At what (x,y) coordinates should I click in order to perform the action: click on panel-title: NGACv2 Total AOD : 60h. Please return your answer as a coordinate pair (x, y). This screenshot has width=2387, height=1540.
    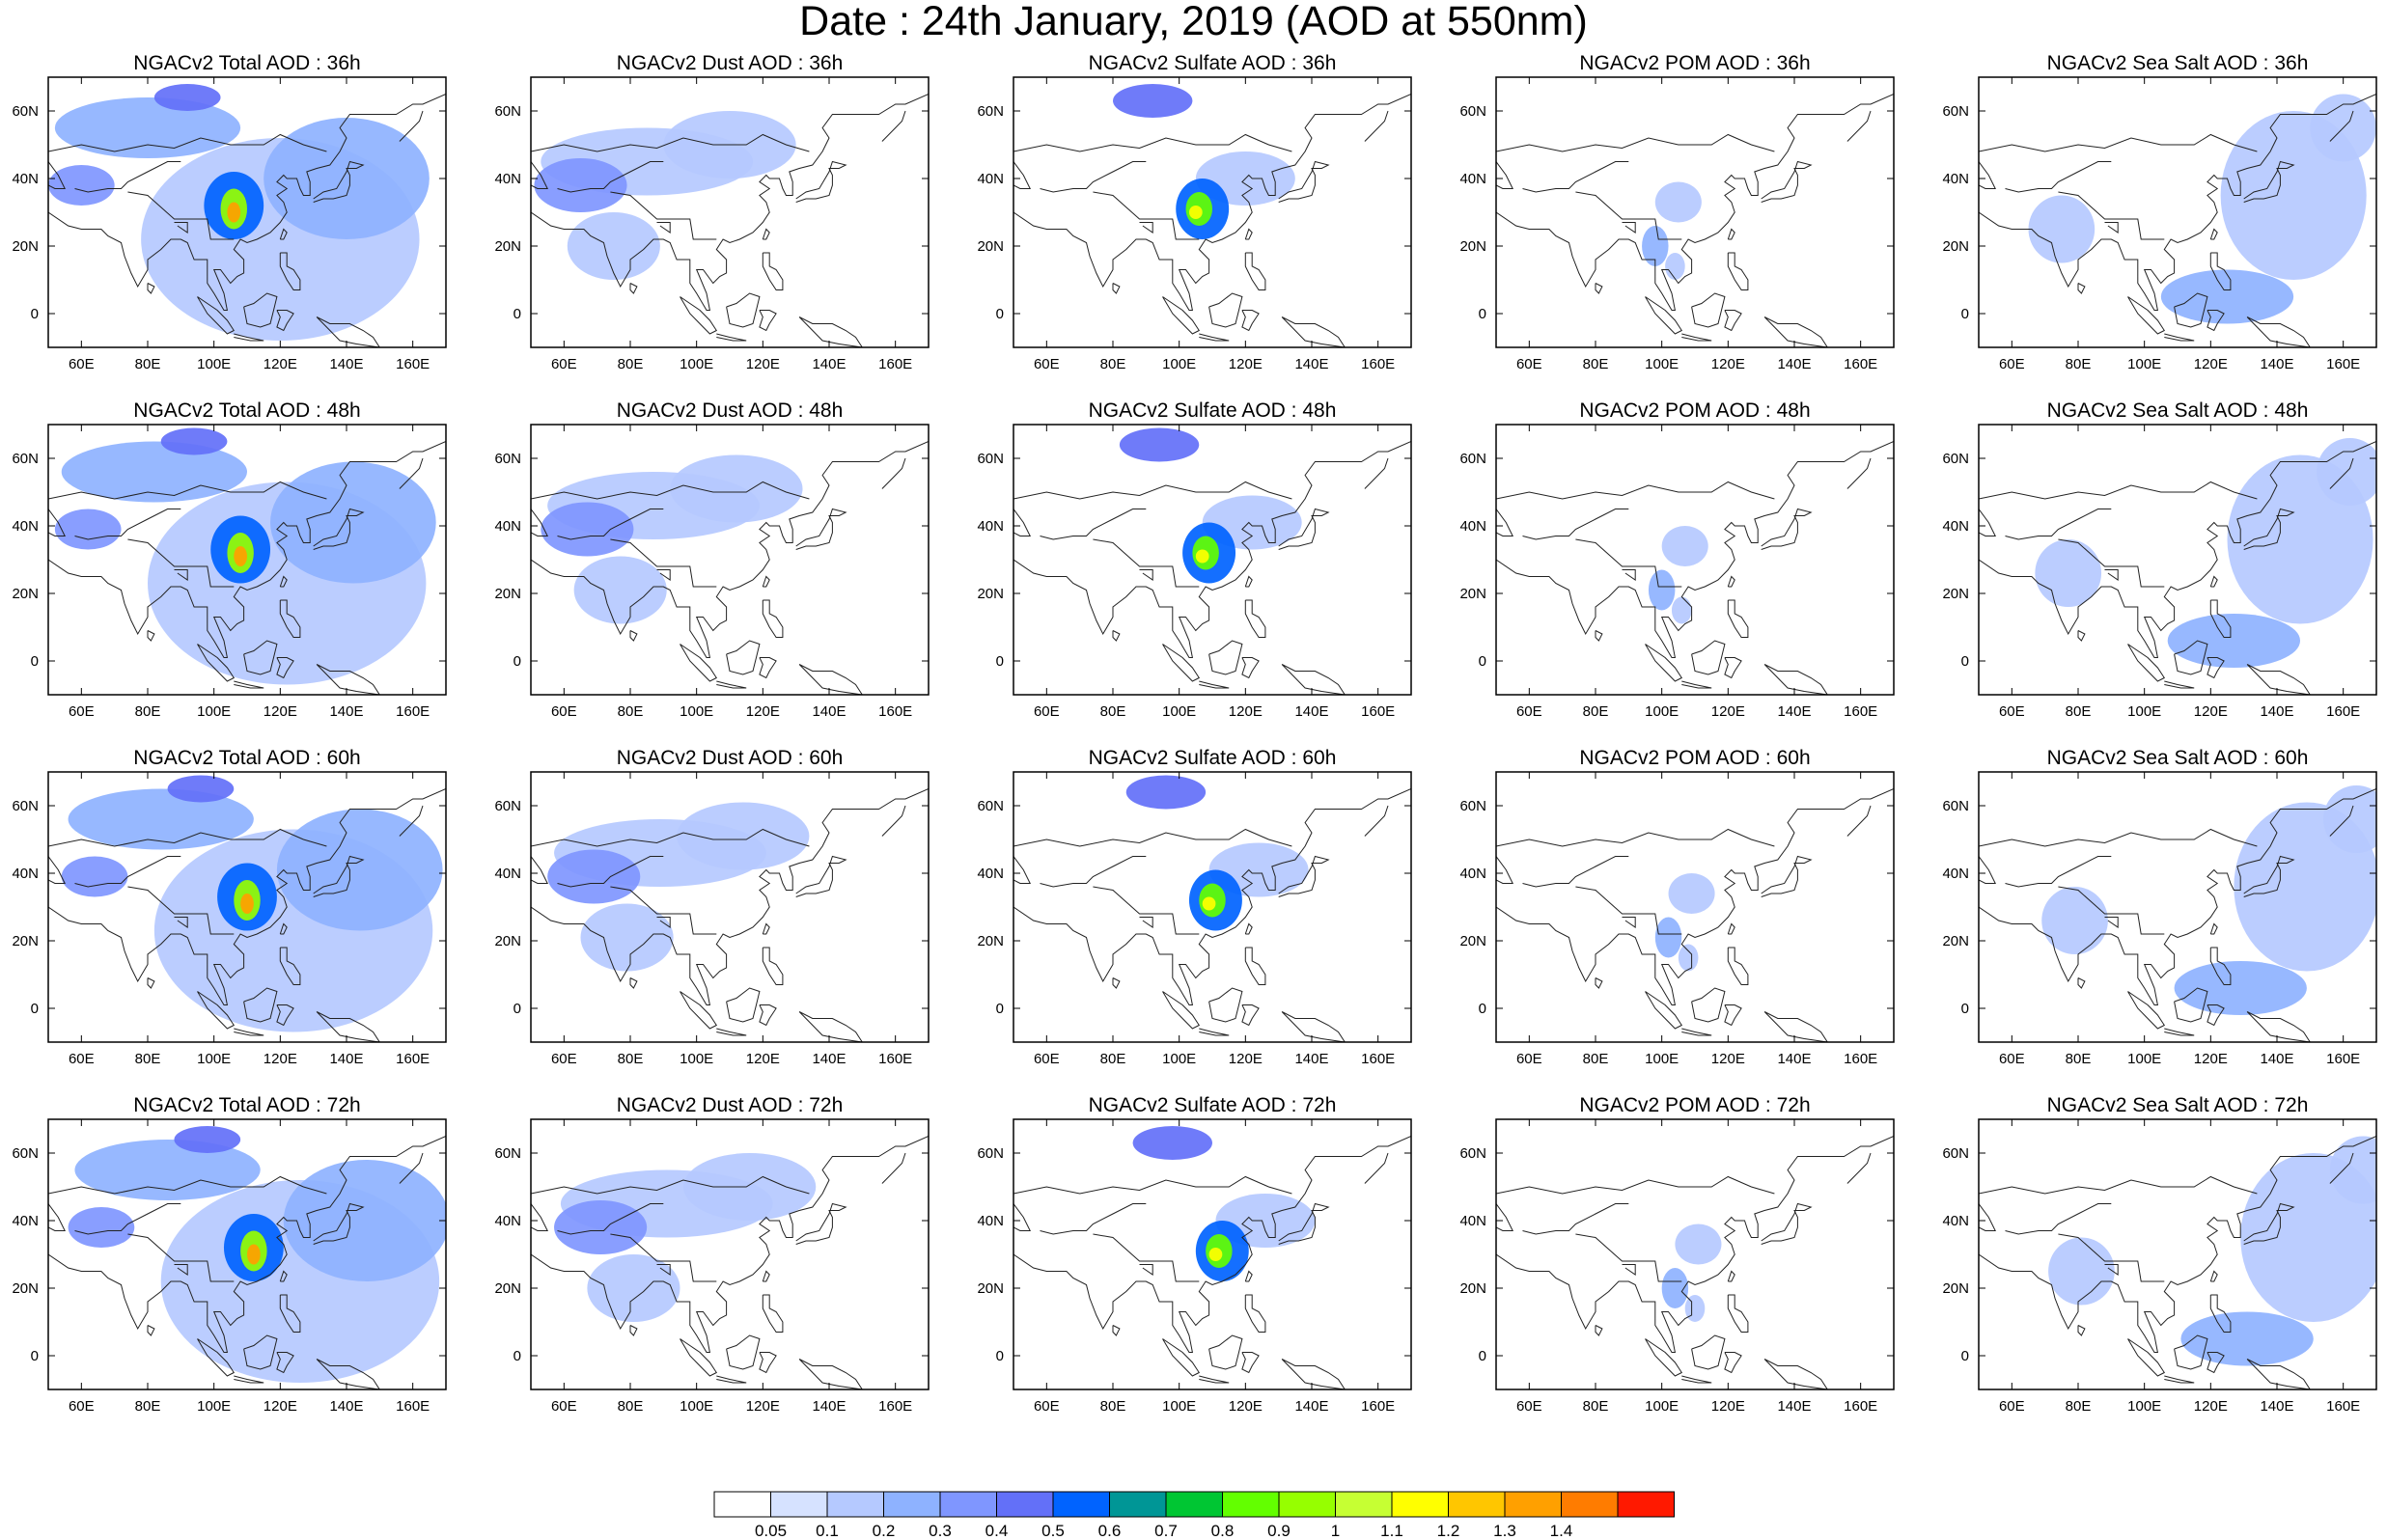
    Looking at the image, I should click on (247, 758).